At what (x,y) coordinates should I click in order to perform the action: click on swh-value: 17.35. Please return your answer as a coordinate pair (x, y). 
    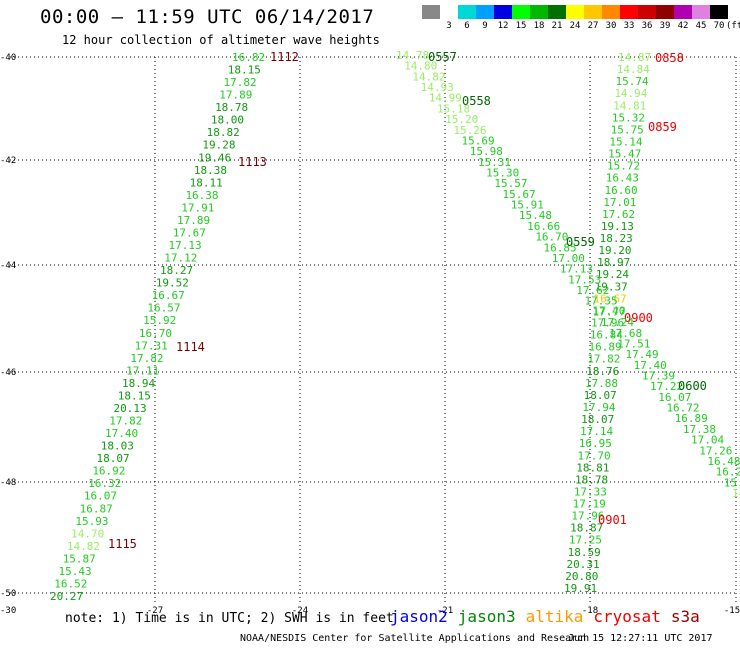
    Looking at the image, I should click on (600, 301).